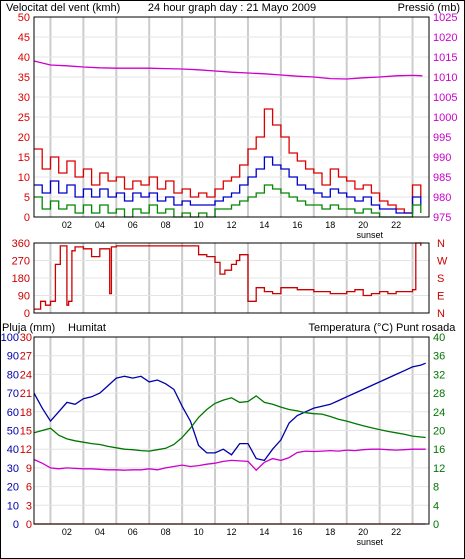 This screenshot has width=465, height=559. I want to click on climate-x-tick-label: 12, so click(231, 532).